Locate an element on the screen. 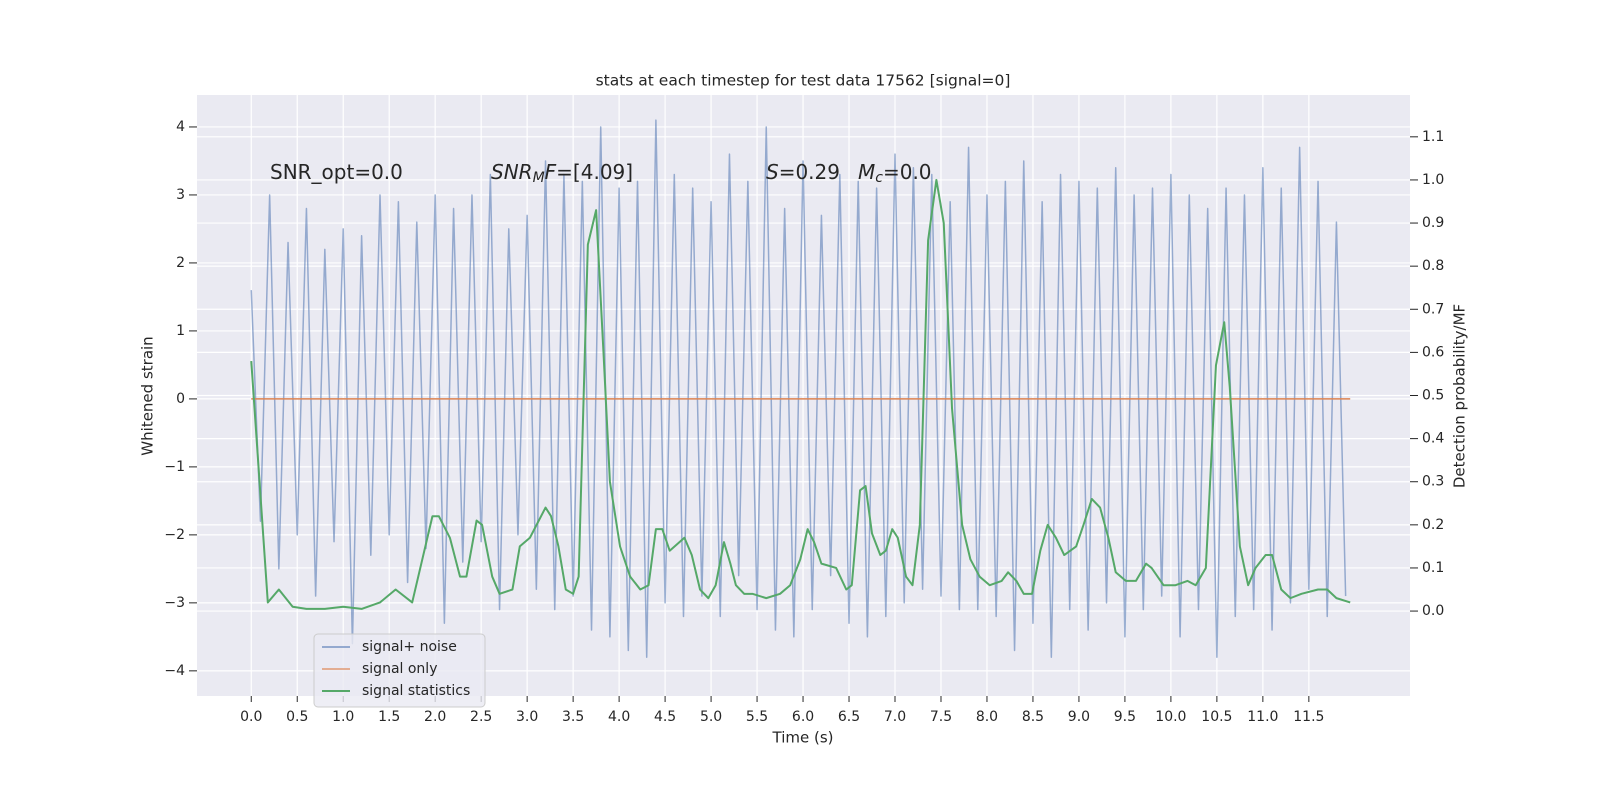 Image resolution: width=1600 pixels, height=804 pixels. annotation: S=0.29 is located at coordinates (803, 172).